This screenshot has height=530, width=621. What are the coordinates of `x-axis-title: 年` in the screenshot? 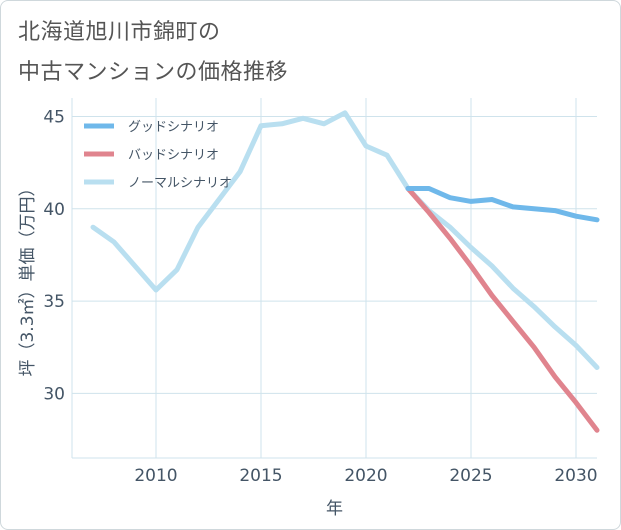 It's located at (334, 509).